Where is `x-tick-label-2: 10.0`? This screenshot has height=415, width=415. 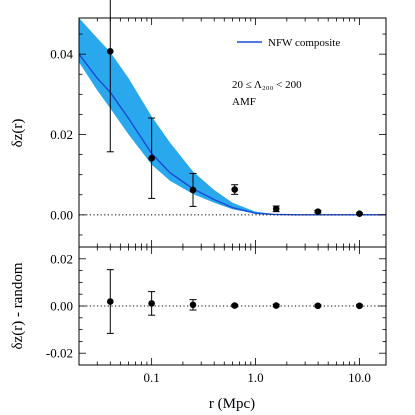
x-tick-label-2: 10.0 is located at coordinates (359, 377).